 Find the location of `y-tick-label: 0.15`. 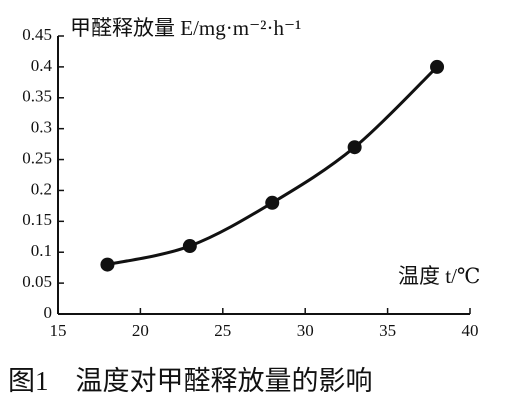

y-tick-label: 0.15 is located at coordinates (37, 219).